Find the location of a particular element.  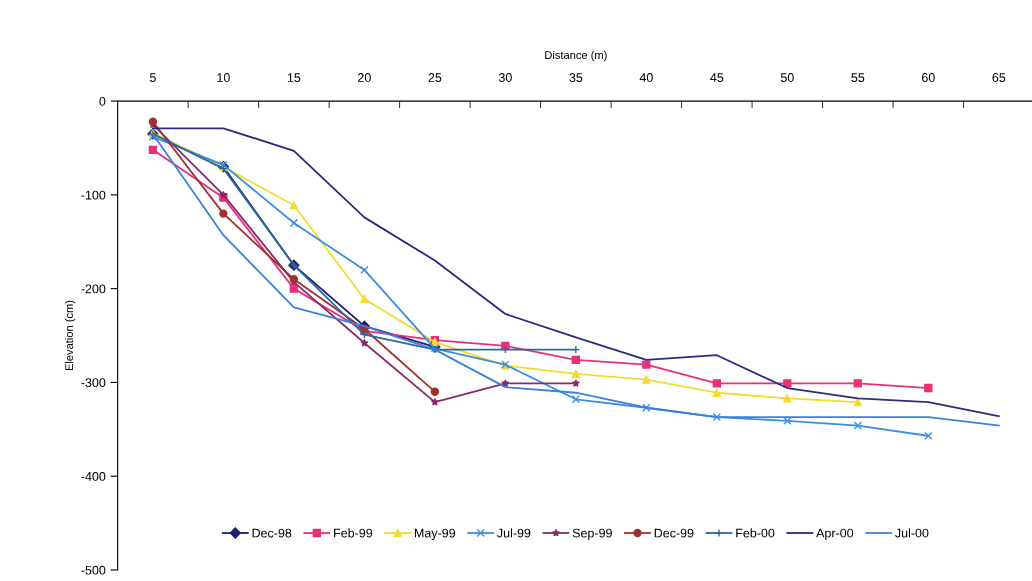

x-tick-label: 25 is located at coordinates (435, 77).